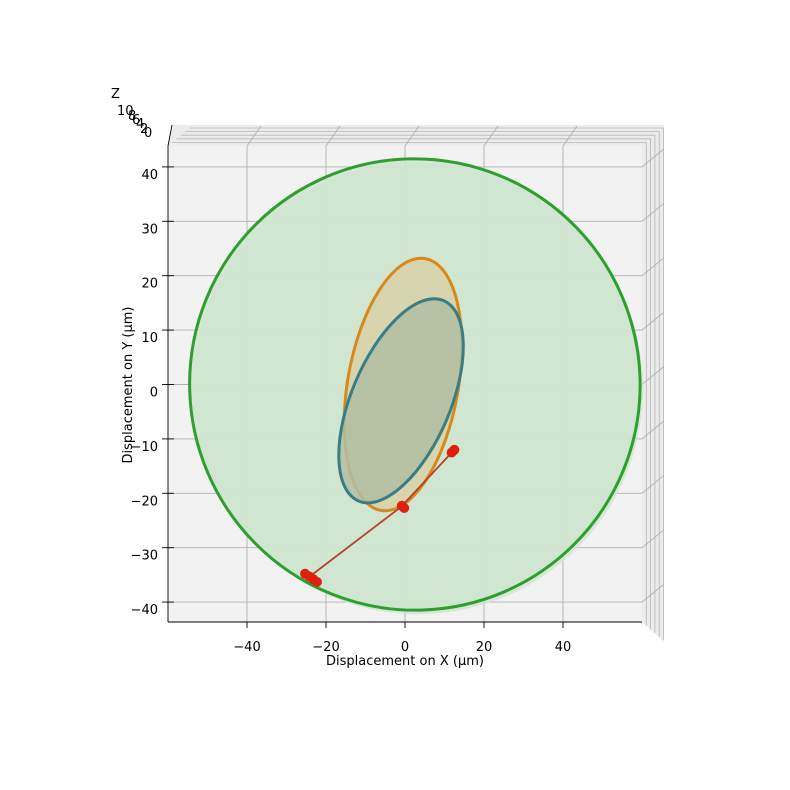  Describe the element at coordinates (144, 556) in the screenshot. I see `y-tick-label: −30` at that location.